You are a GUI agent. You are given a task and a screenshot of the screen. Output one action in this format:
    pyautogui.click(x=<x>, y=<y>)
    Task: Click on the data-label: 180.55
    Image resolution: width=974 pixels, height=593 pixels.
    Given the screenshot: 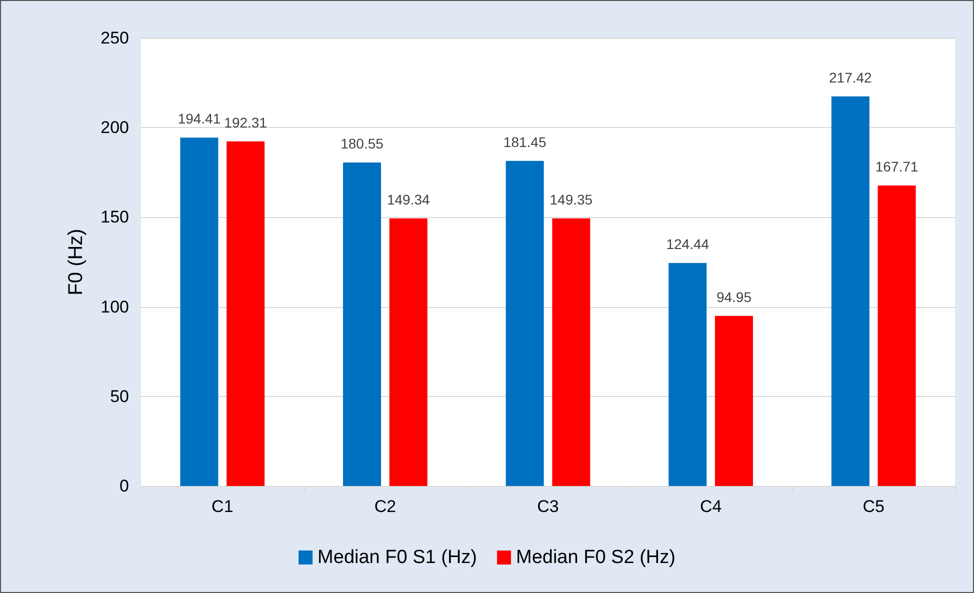 What is the action you would take?
    pyautogui.click(x=362, y=143)
    